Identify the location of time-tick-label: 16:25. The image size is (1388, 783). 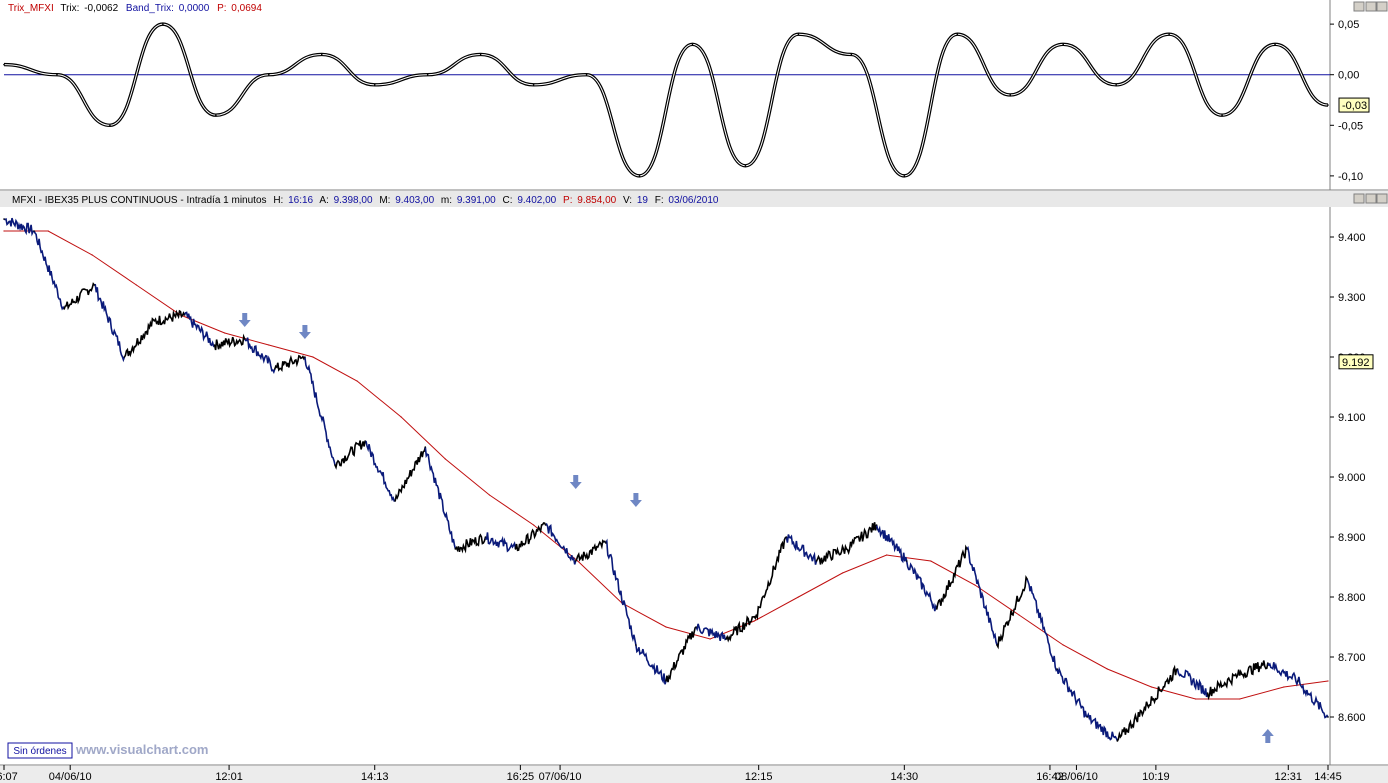
(521, 777).